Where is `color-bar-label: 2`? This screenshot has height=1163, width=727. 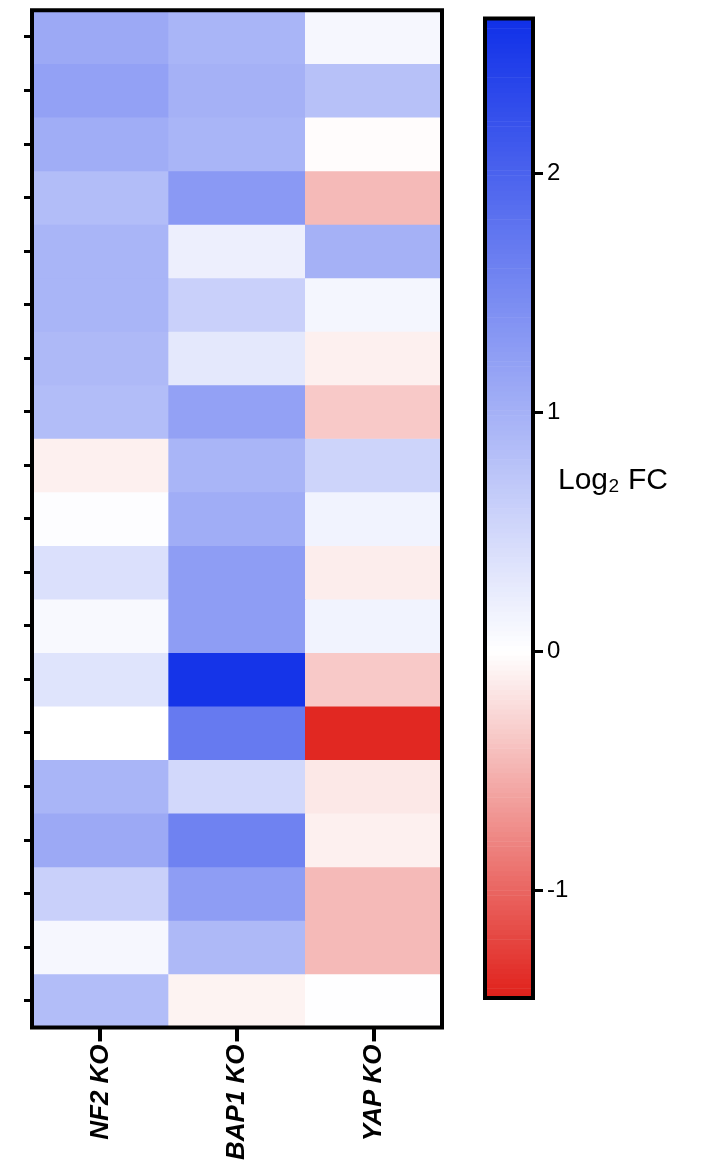 color-bar-label: 2 is located at coordinates (554, 172).